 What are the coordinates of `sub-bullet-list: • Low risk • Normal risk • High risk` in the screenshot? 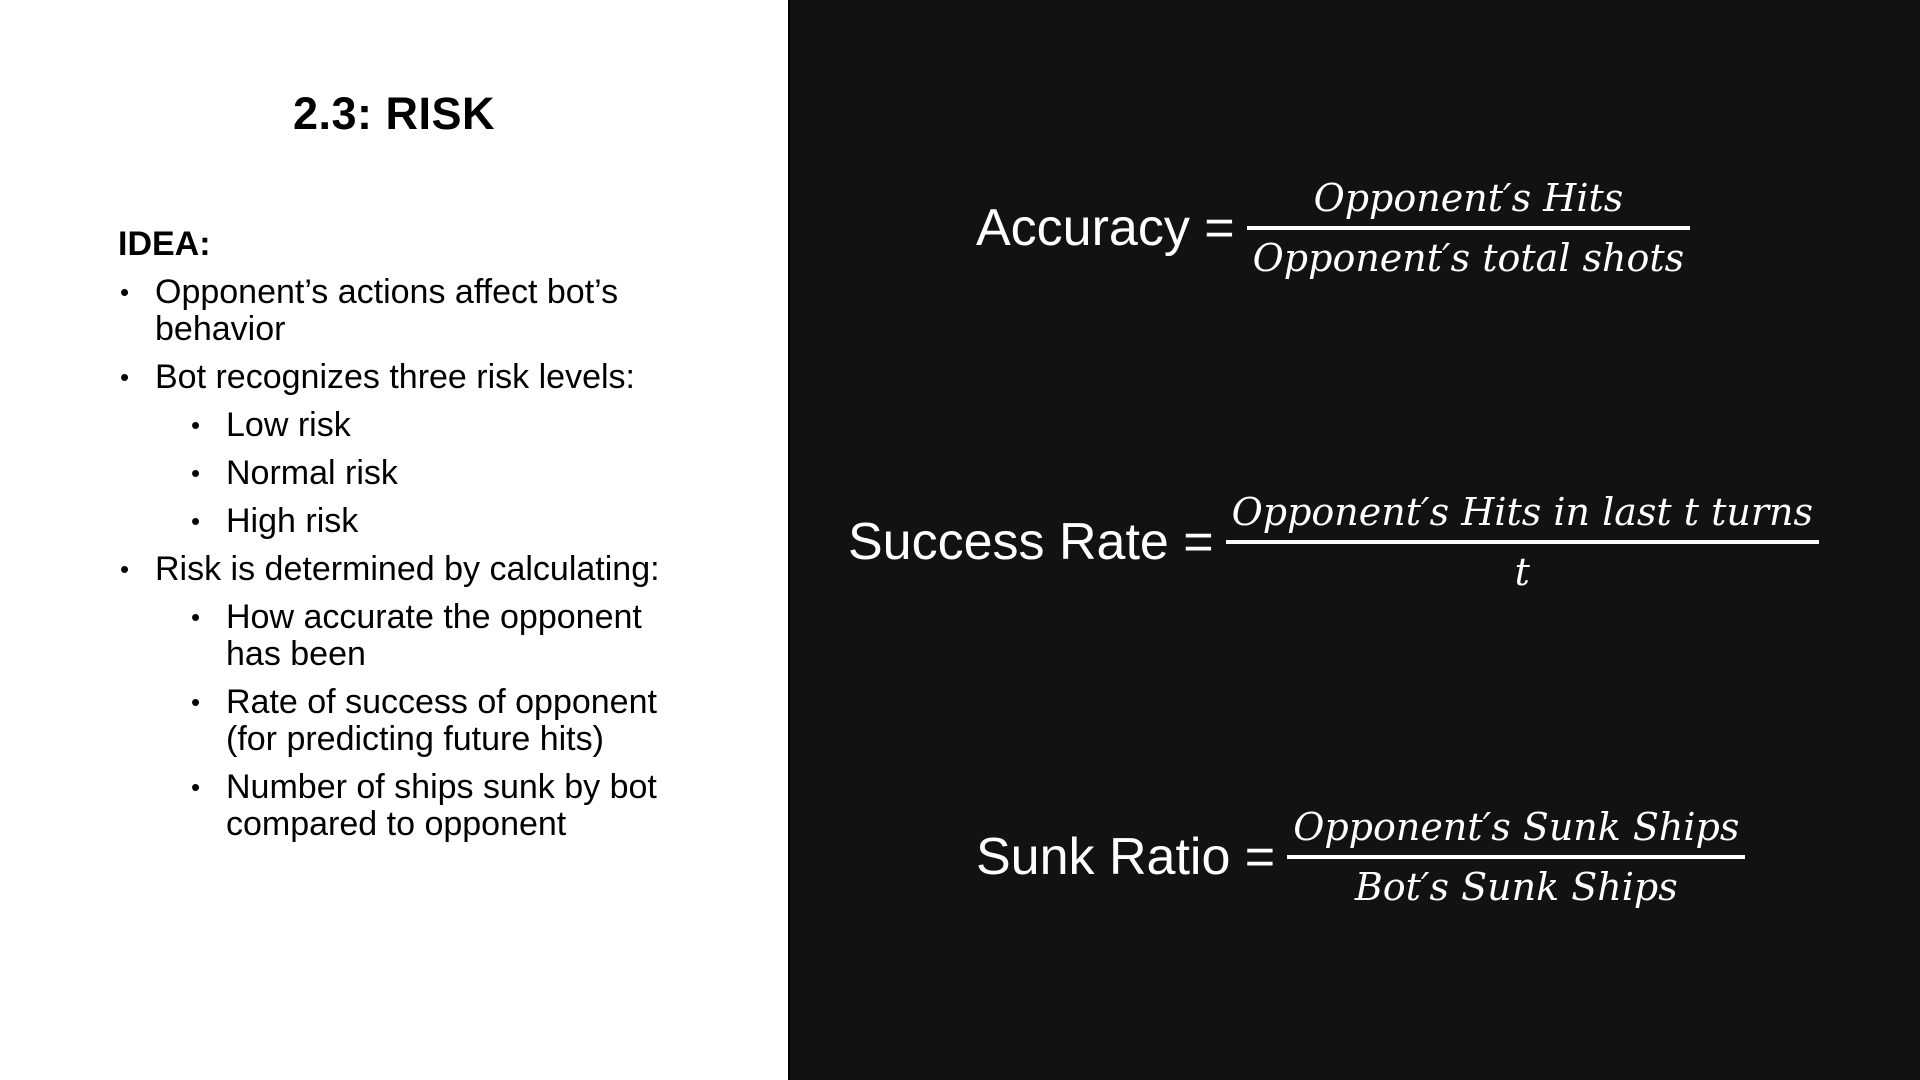 It's located at (433, 473).